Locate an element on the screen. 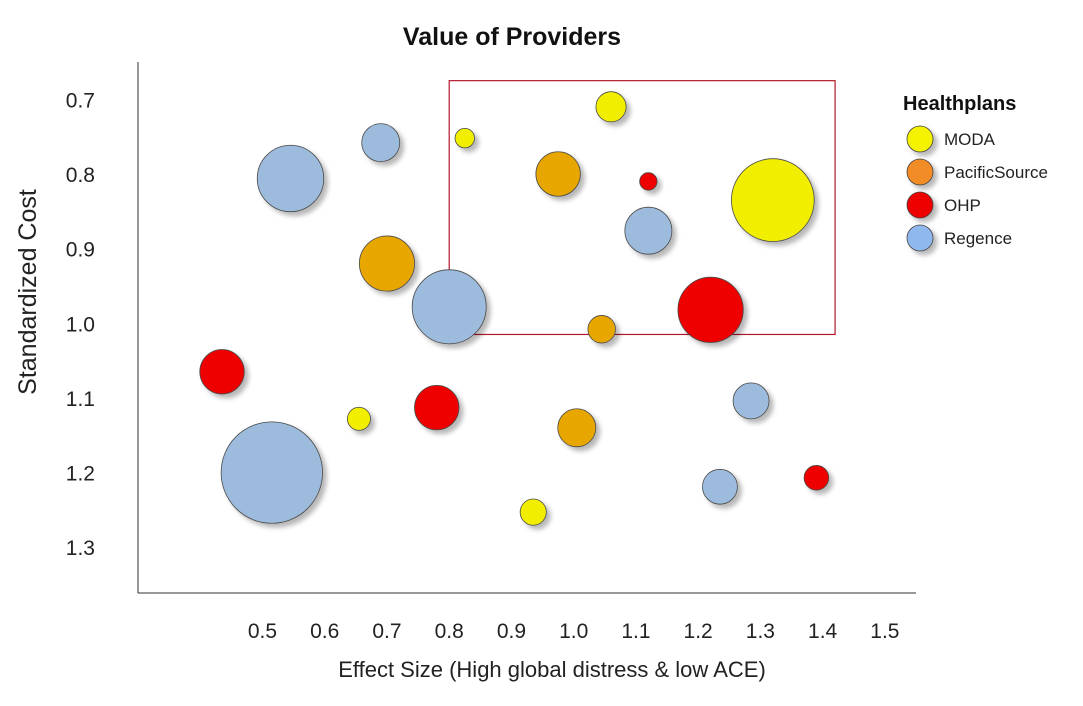 The width and height of the screenshot is (1083, 706). x-tick-label: 1.1 is located at coordinates (635, 631).